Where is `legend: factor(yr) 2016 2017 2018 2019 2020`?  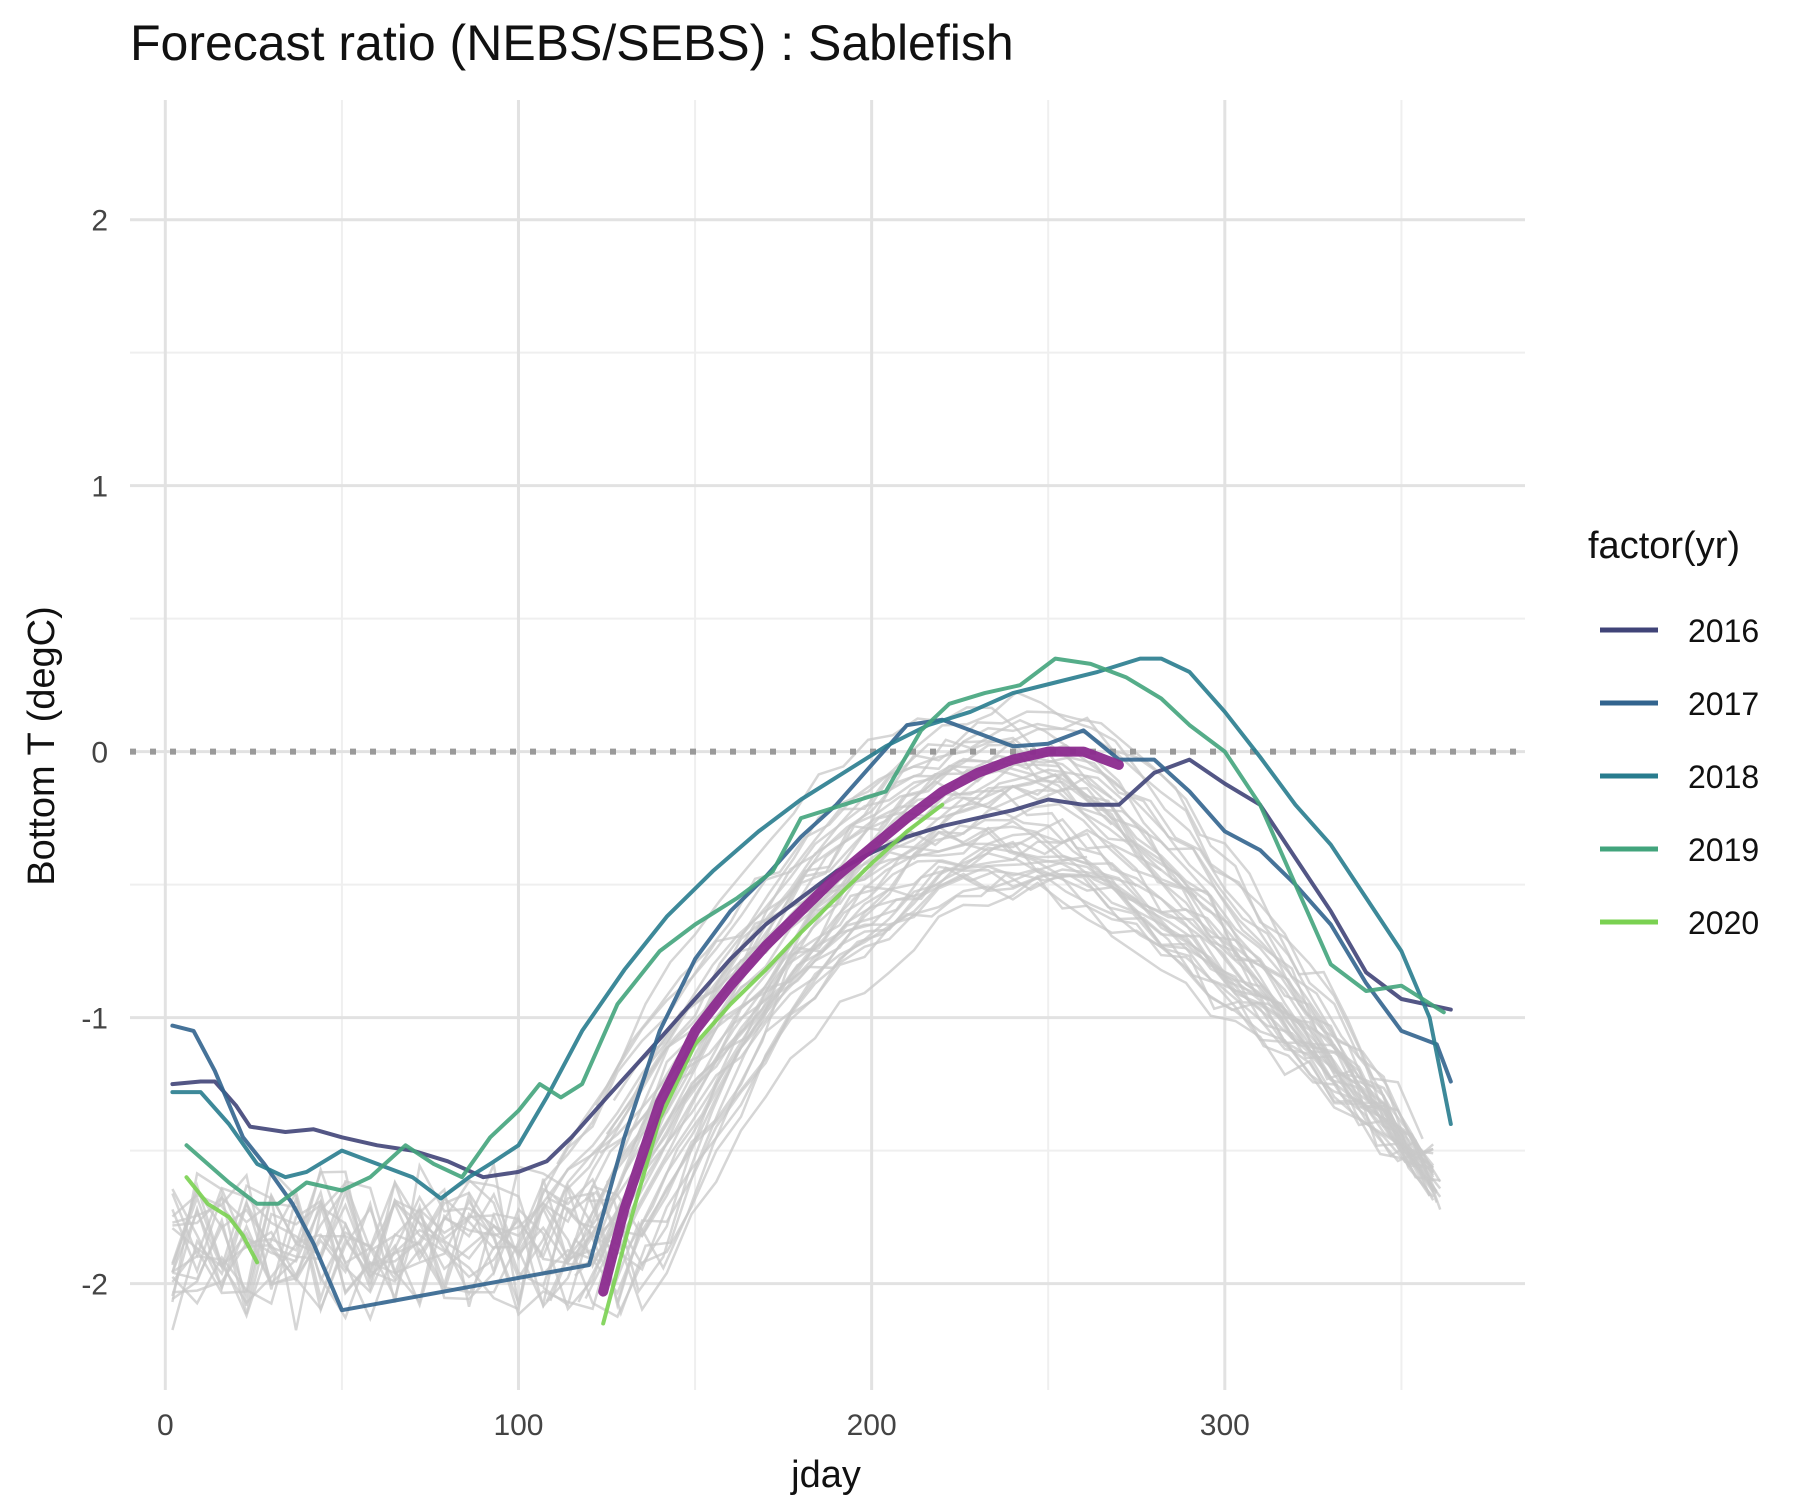
legend: factor(yr) 2016 2017 2018 2019 2020 is located at coordinates (1673, 733).